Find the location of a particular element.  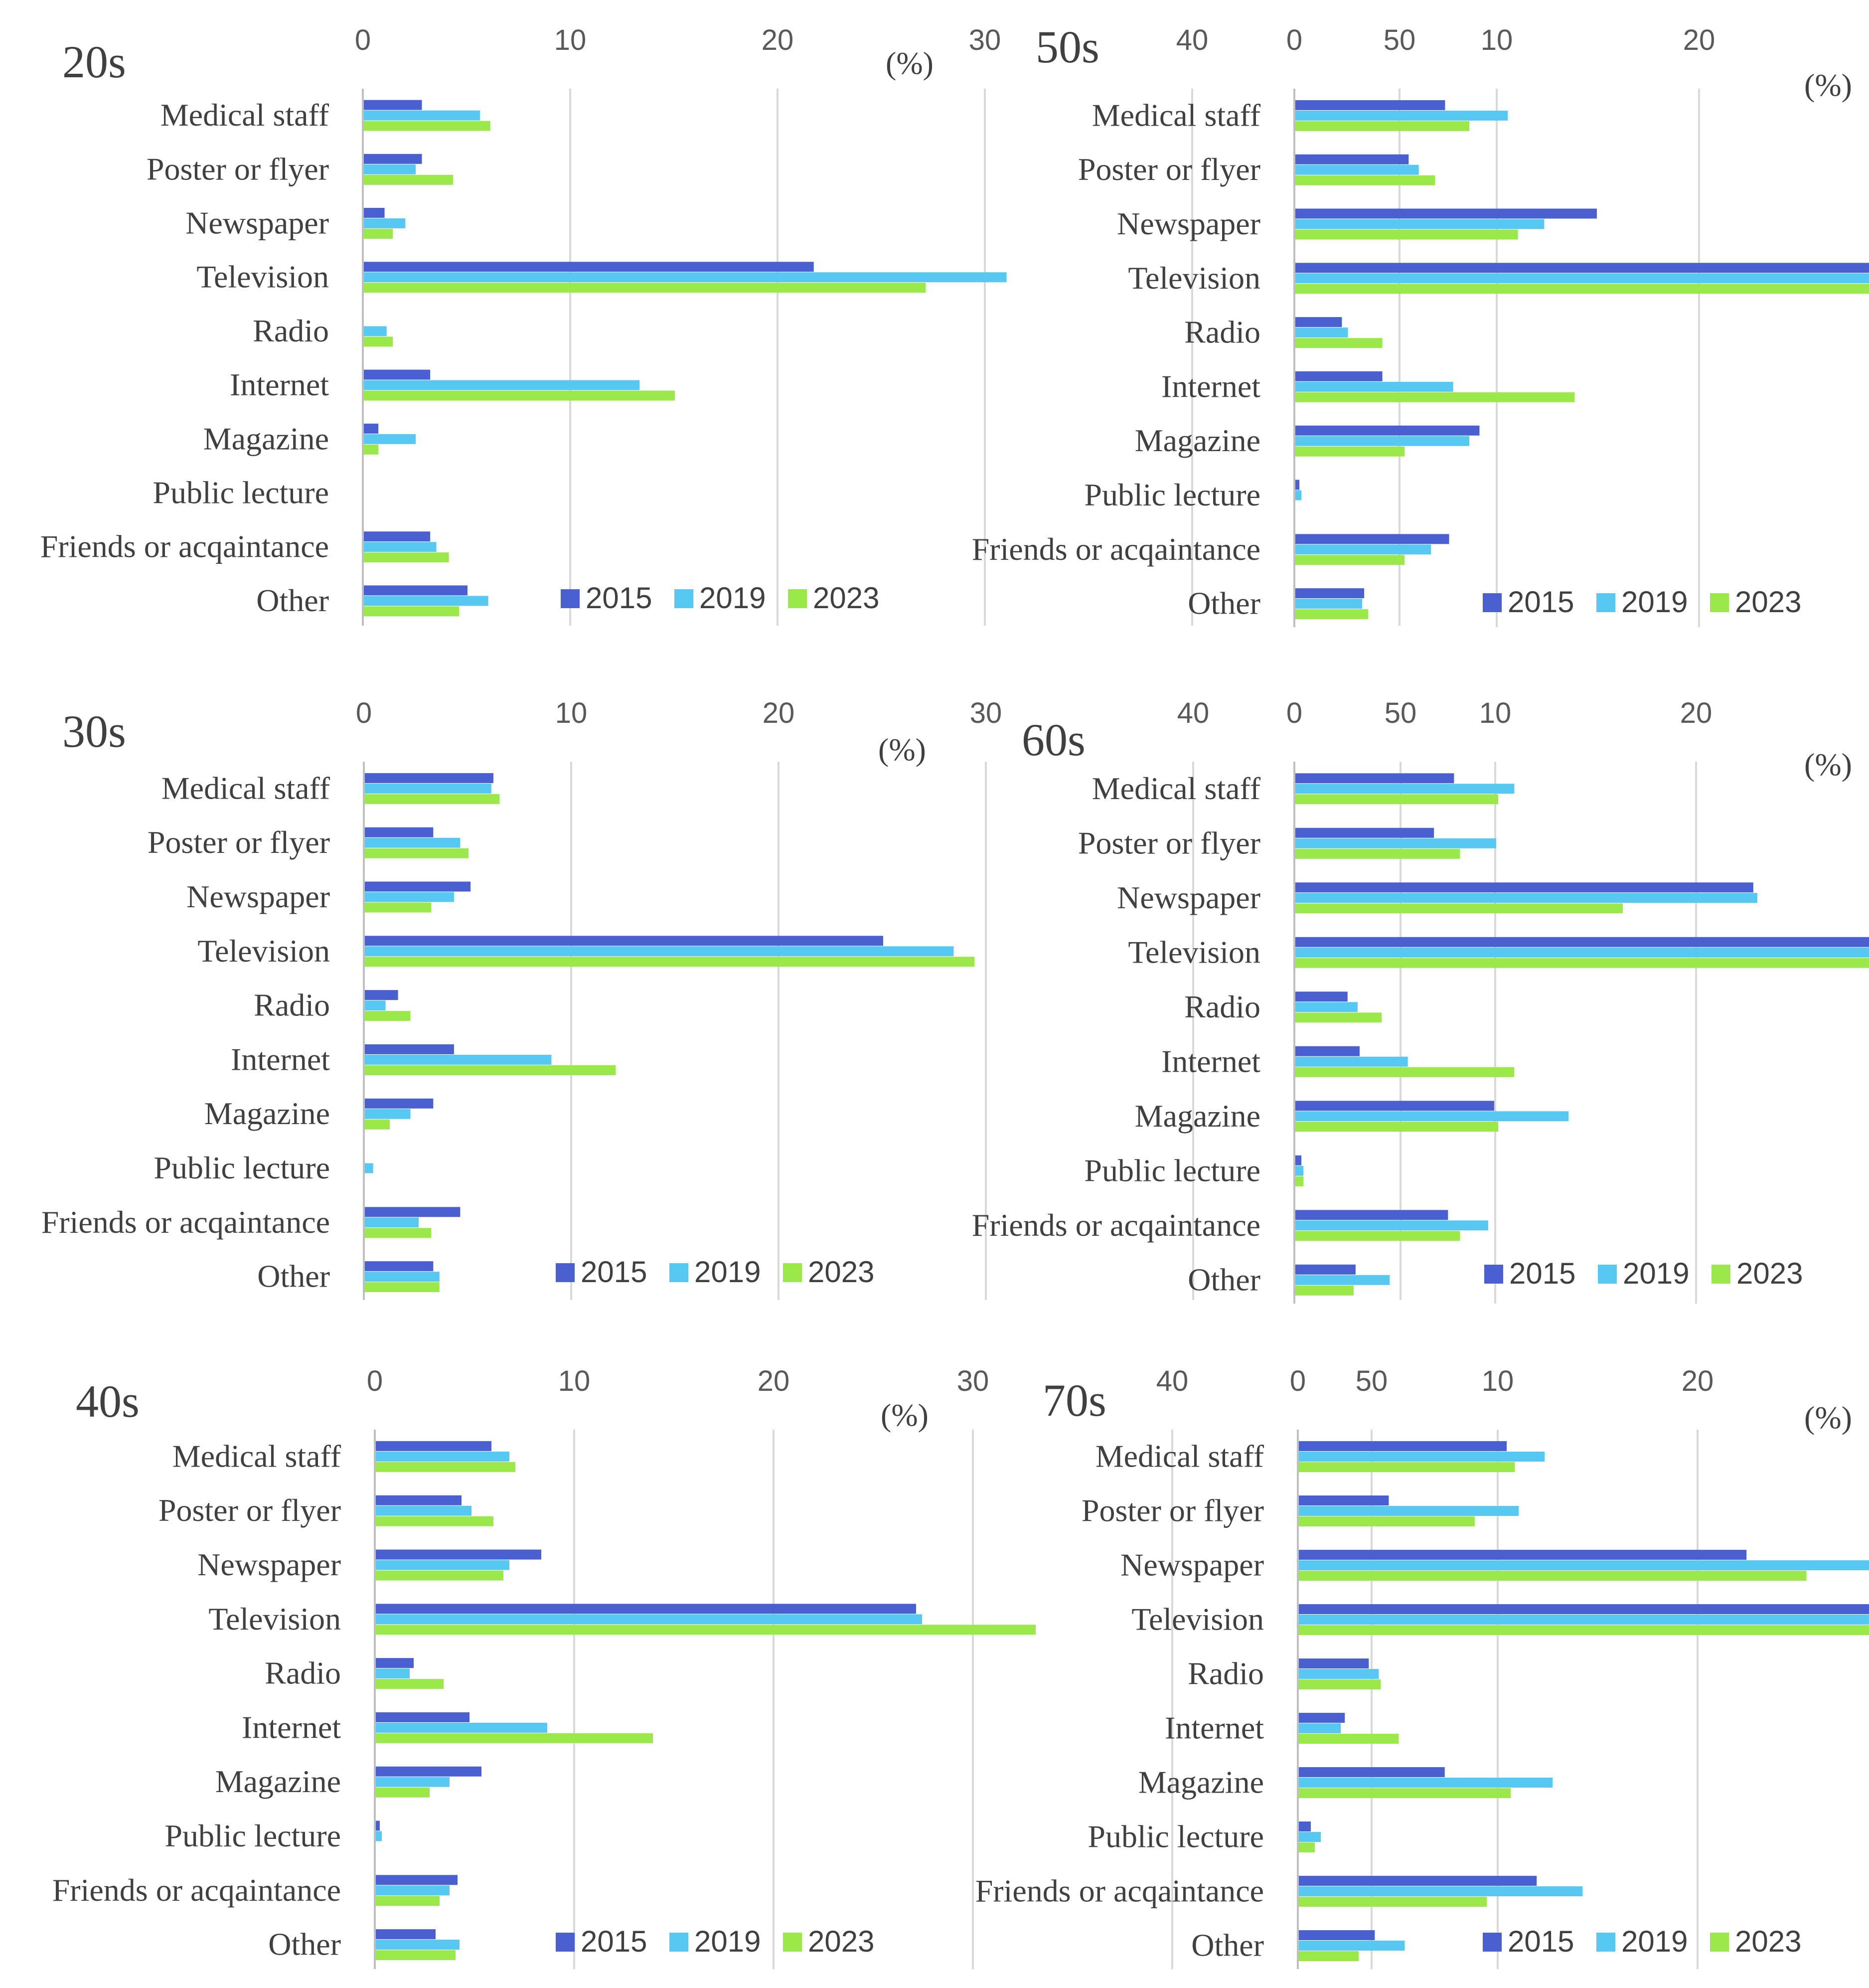

panel-30s-bar-television-2019 is located at coordinates (659, 951).